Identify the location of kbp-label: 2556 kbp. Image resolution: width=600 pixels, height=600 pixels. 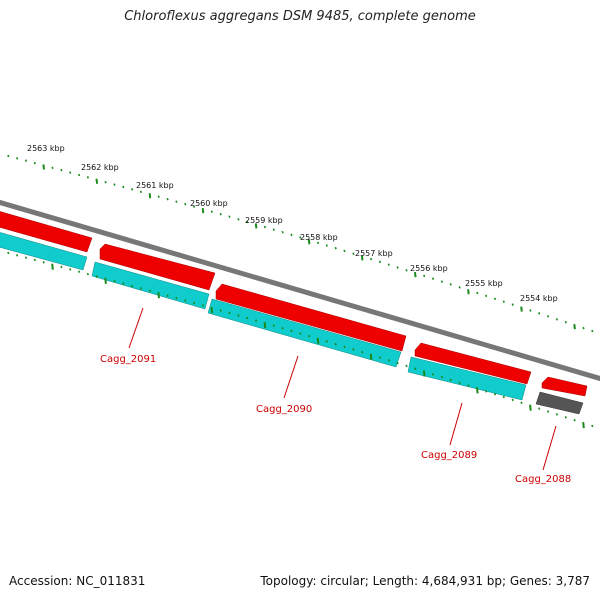
(429, 268).